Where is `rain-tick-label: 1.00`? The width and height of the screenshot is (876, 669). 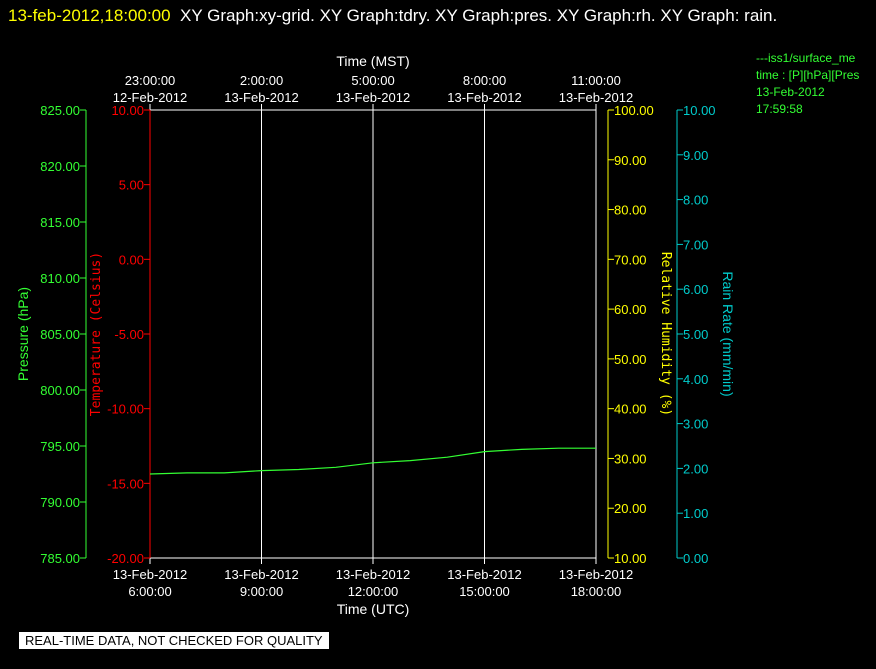 rain-tick-label: 1.00 is located at coordinates (695, 513).